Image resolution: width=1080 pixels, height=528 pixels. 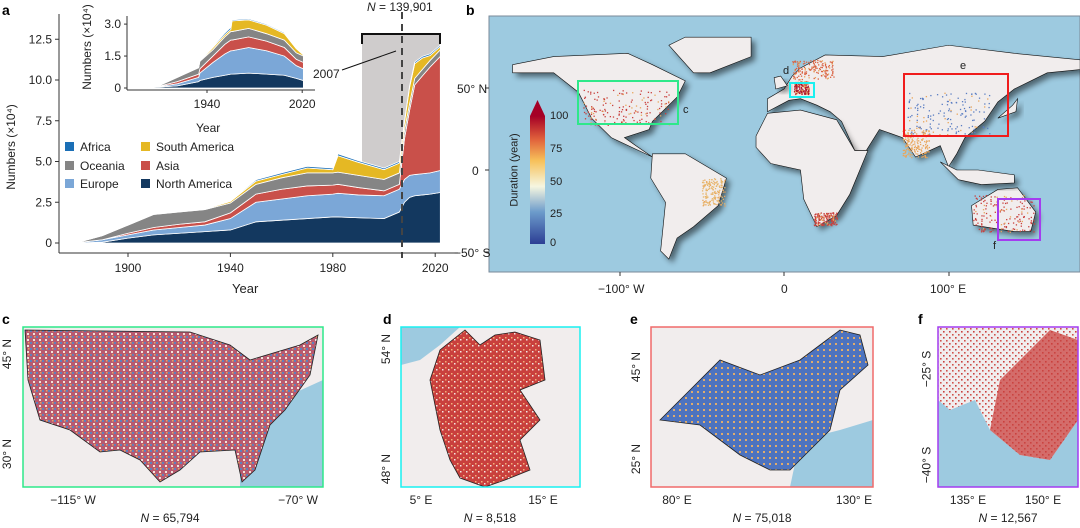 What do you see at coordinates (621, 289) in the screenshot?
I see `lon-tick: −100° W` at bounding box center [621, 289].